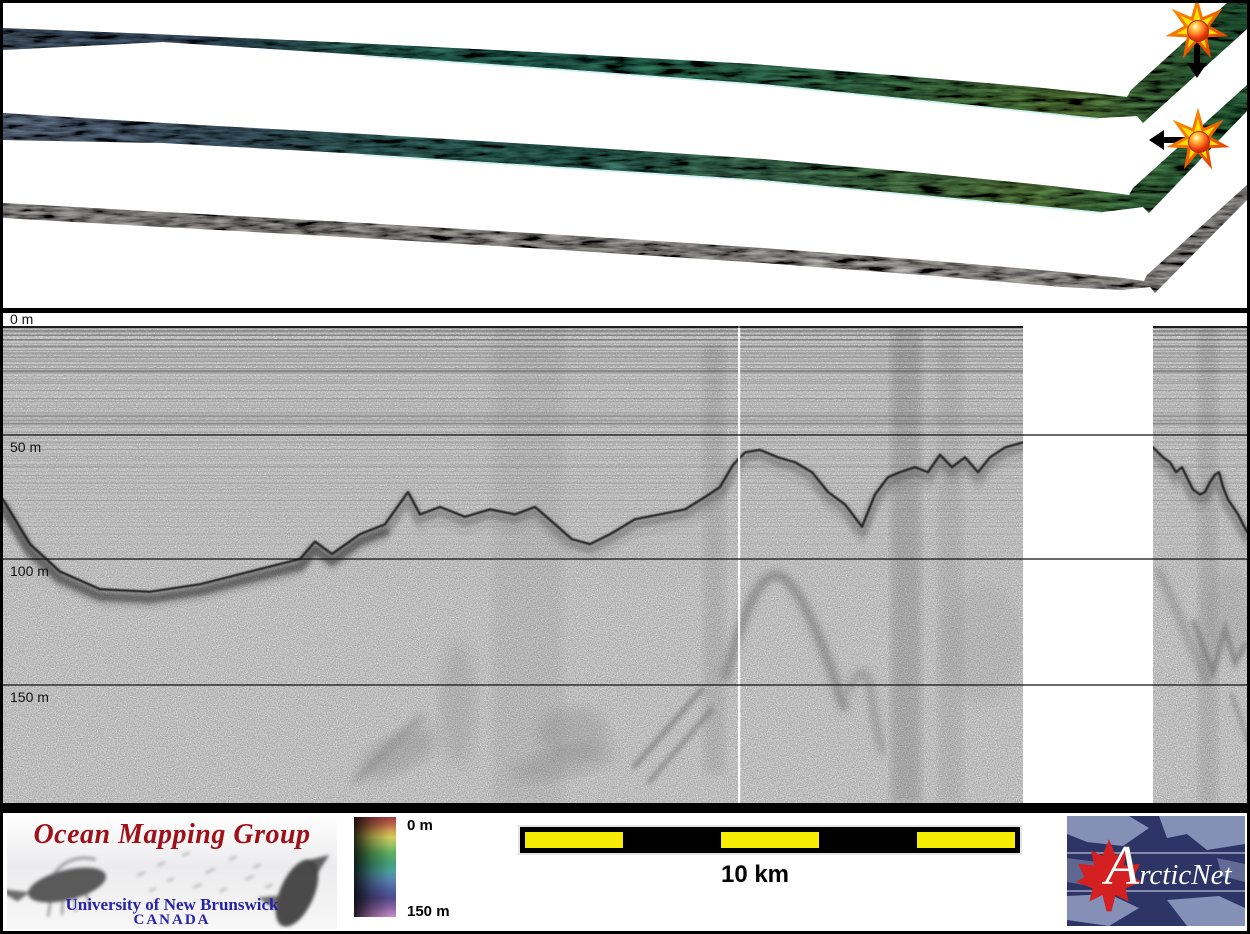 The width and height of the screenshot is (1250, 934). What do you see at coordinates (375, 867) in the screenshot?
I see `depth-color-scale` at bounding box center [375, 867].